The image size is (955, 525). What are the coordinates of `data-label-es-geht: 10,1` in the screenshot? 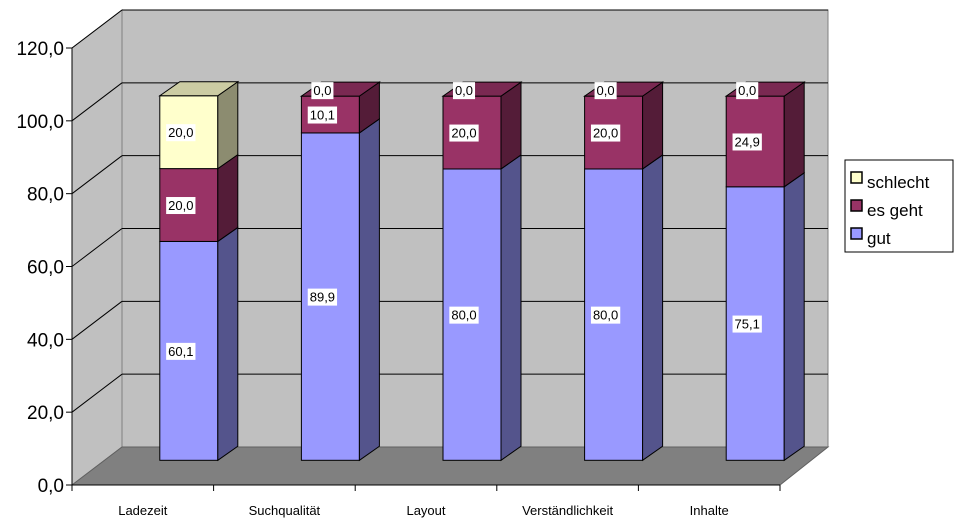 It's located at (322, 115).